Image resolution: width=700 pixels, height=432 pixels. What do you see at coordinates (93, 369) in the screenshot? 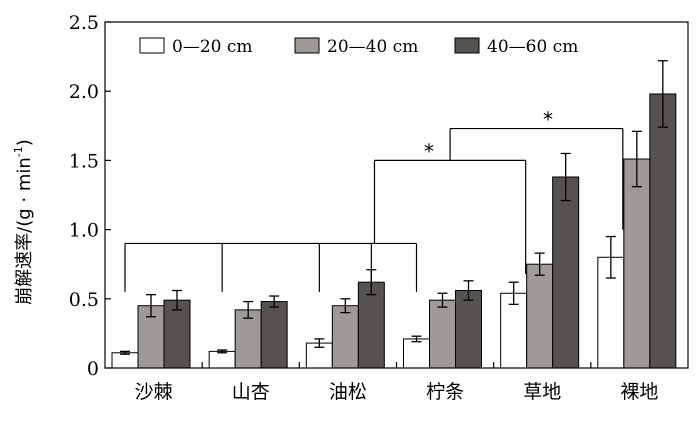
I see `y-tick-label-1: 0` at bounding box center [93, 369].